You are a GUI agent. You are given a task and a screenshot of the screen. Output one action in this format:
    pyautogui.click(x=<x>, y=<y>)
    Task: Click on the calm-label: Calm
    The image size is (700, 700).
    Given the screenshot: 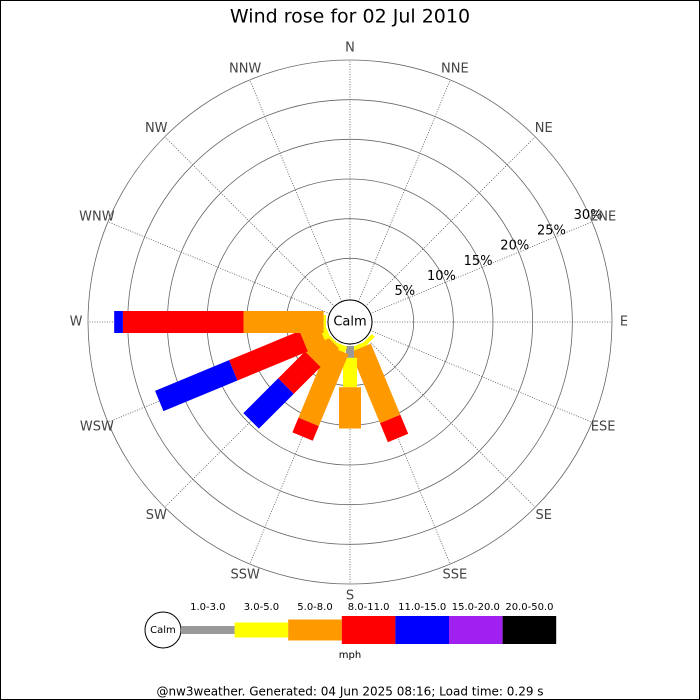 What is the action you would take?
    pyautogui.click(x=349, y=322)
    